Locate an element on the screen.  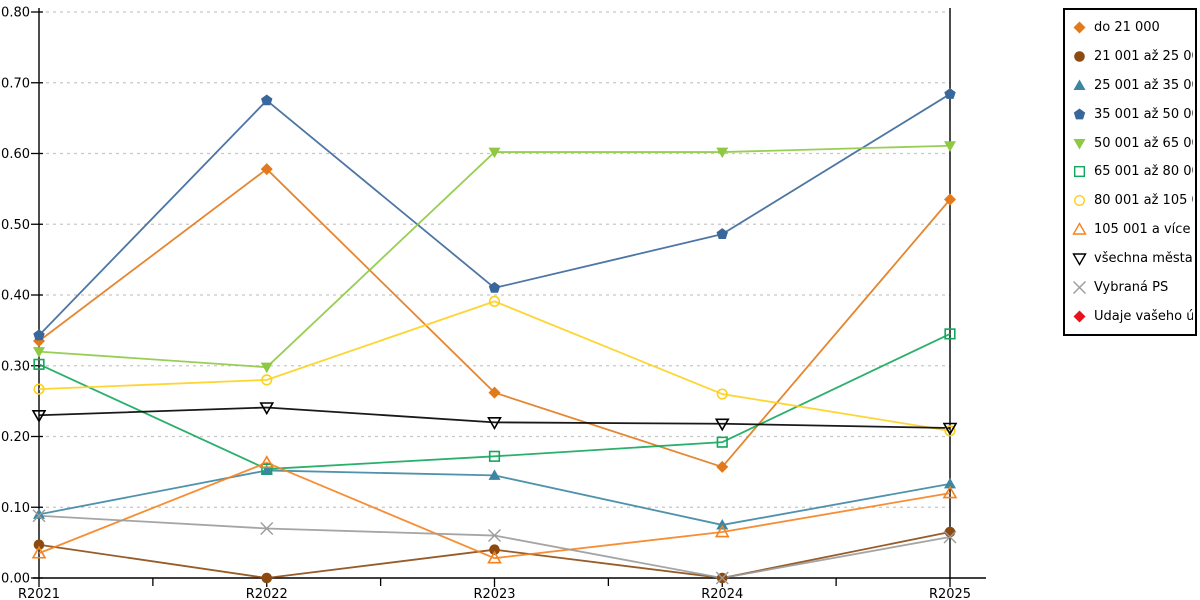
legend-item-label: Vybraná PS is located at coordinates (1131, 287).